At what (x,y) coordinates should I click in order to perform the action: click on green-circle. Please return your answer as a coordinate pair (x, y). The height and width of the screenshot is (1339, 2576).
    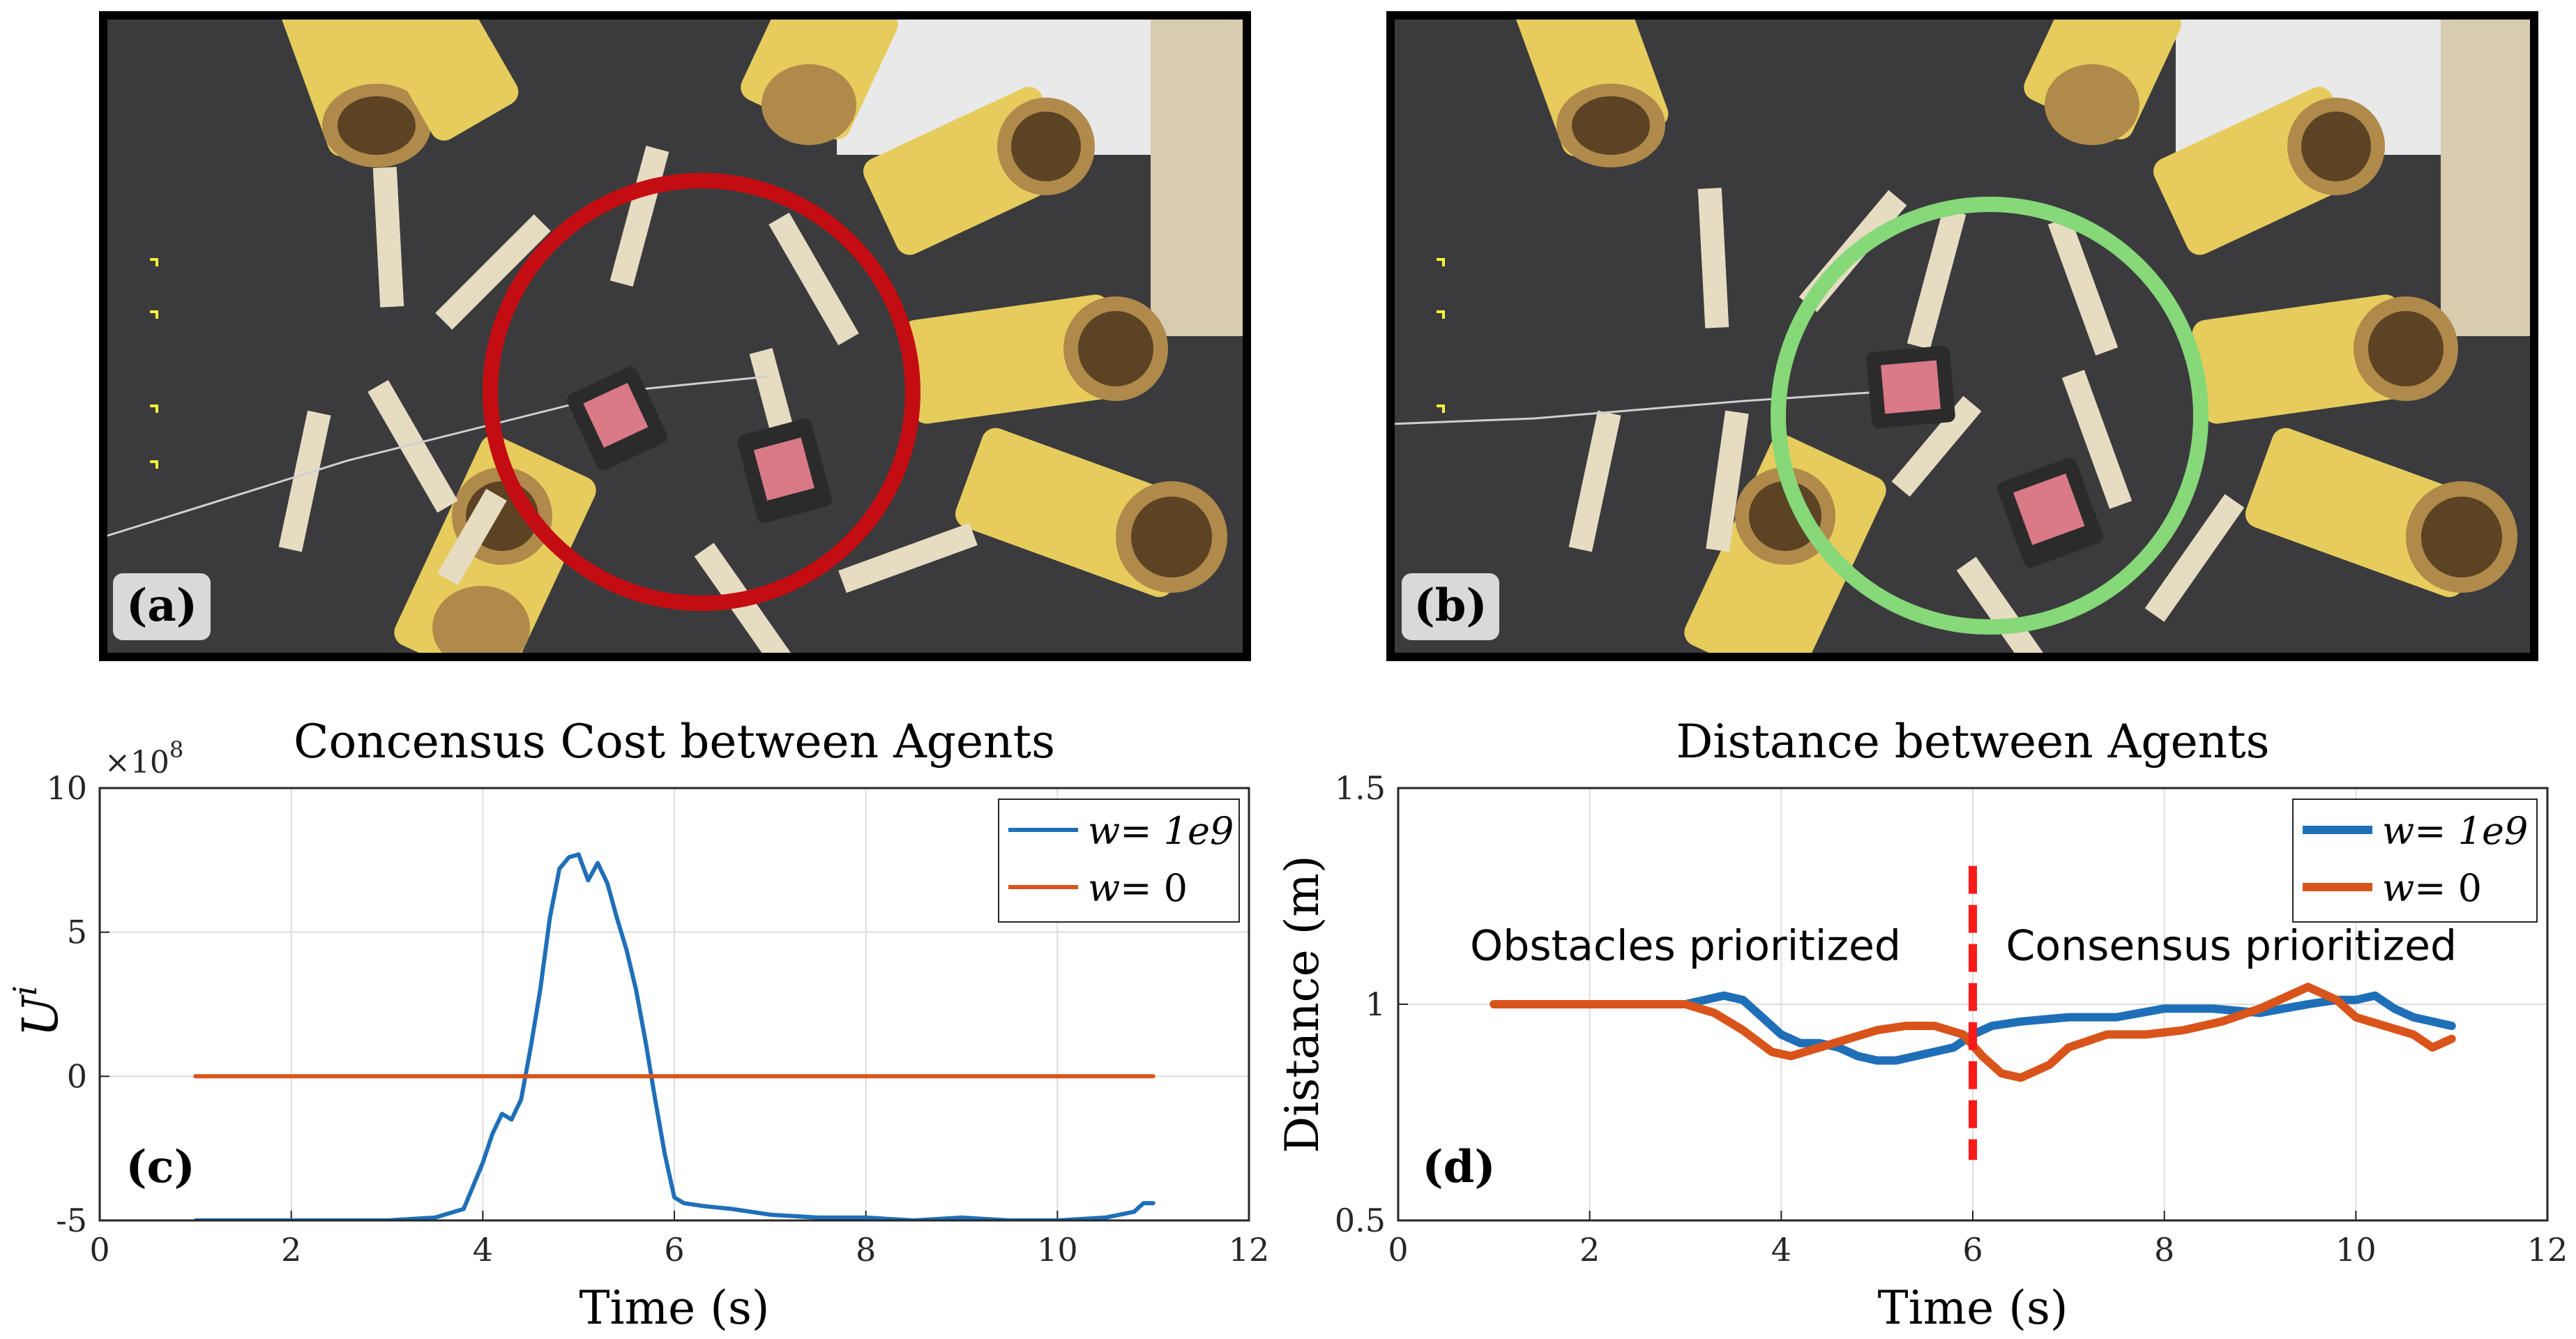
    Looking at the image, I should click on (1989, 416).